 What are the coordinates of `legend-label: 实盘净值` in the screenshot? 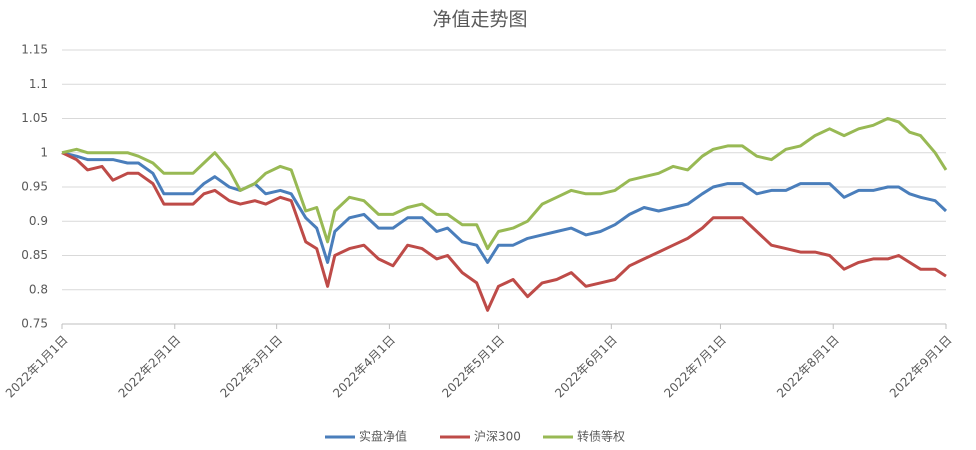 It's located at (383, 436).